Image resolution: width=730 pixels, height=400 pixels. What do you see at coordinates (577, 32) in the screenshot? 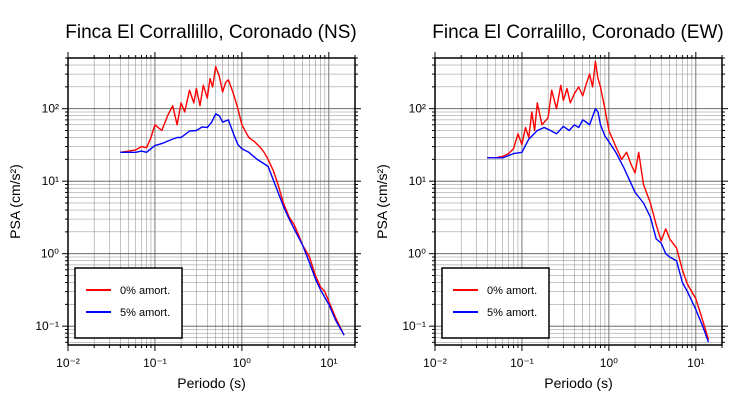
I see `chart-title: Finca El Corralillo, Coronado (EW)` at bounding box center [577, 32].